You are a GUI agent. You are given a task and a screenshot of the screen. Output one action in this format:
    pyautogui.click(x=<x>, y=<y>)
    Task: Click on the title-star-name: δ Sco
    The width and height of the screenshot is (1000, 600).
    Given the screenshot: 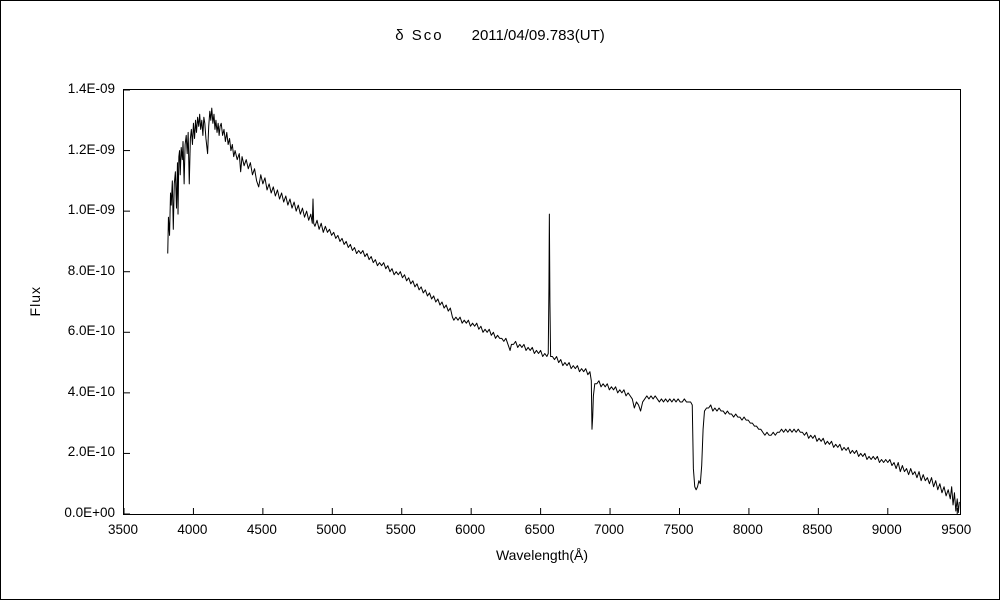 What is the action you would take?
    pyautogui.click(x=419, y=35)
    